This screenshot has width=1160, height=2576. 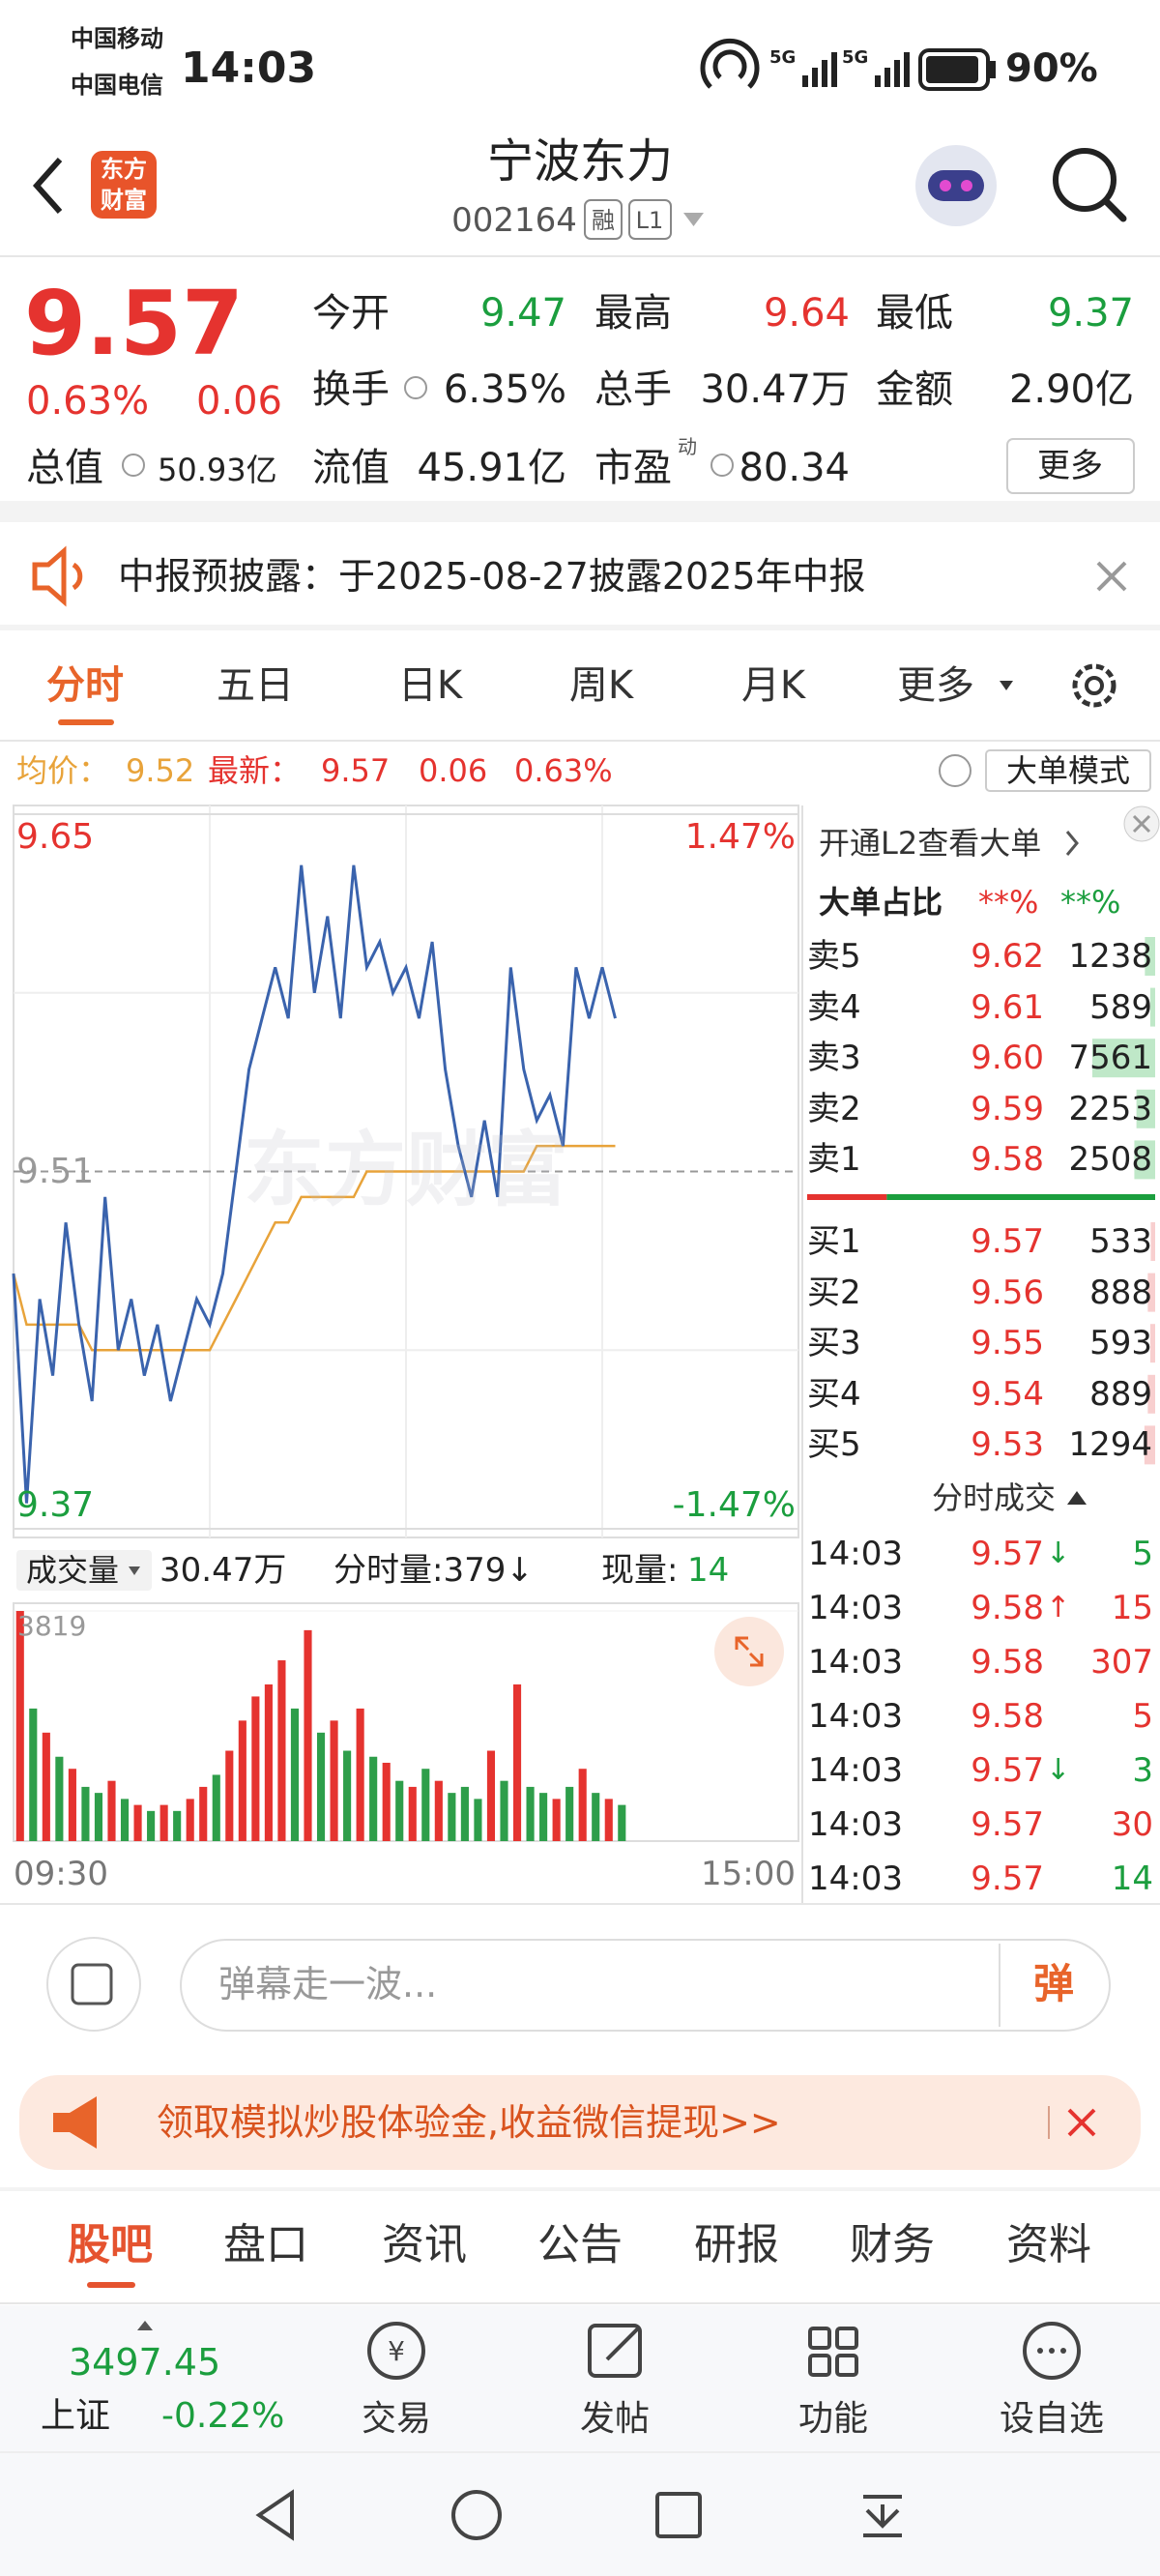 I want to click on level-label: 买4, so click(x=834, y=1394).